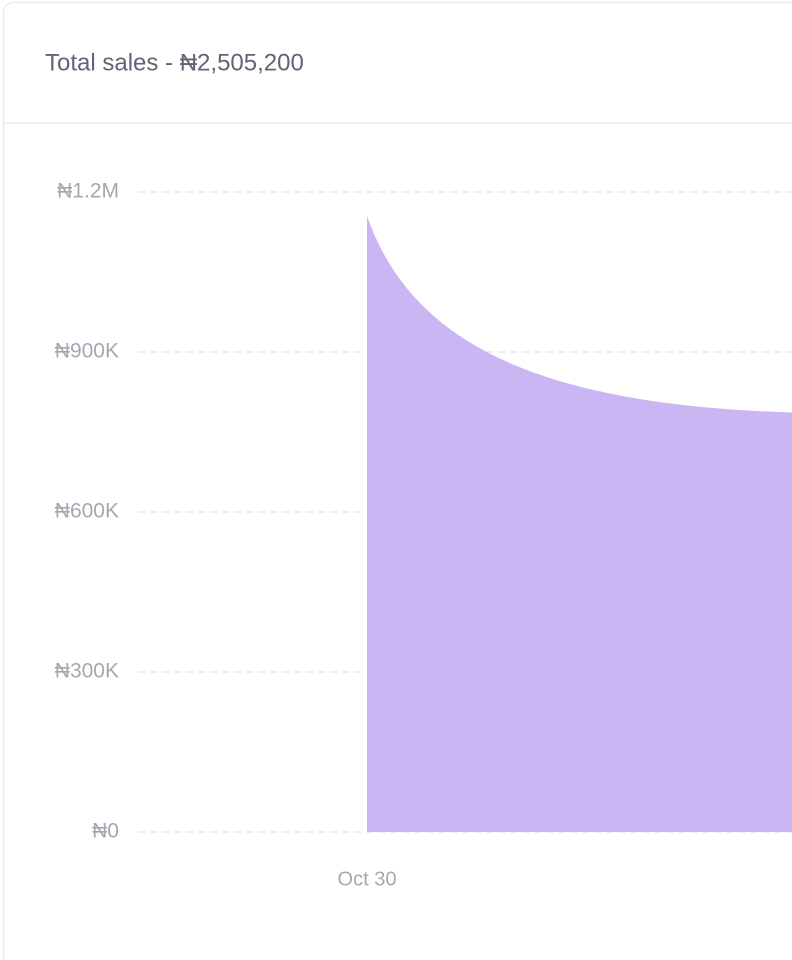 The height and width of the screenshot is (960, 792). Describe the element at coordinates (87, 351) in the screenshot. I see `y-tick-label: ₦900K` at that location.